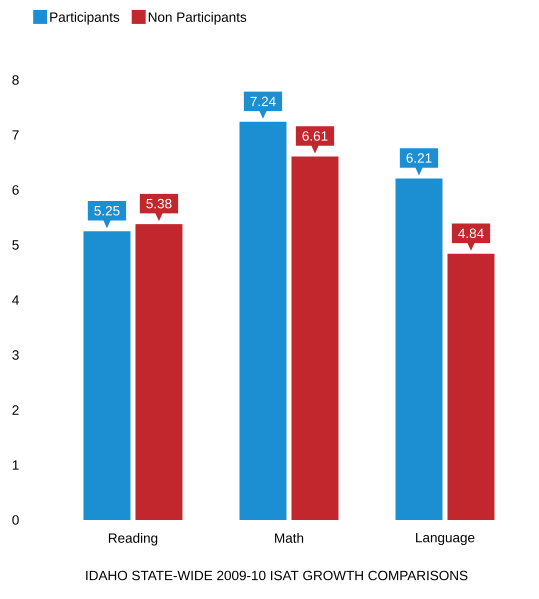 This screenshot has height=599, width=539. Describe the element at coordinates (15, 520) in the screenshot. I see `y-tick-label: 0` at that location.